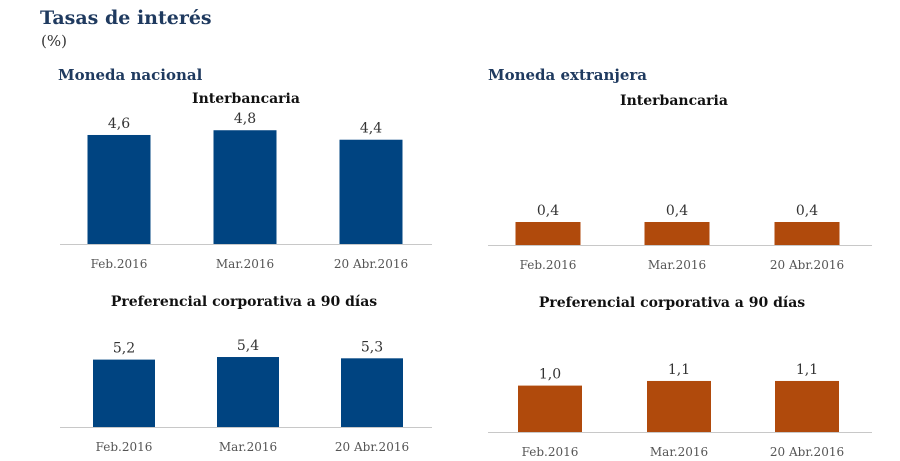  I want to click on section-moneda-extranjera: Moneda extranjera, so click(568, 75).